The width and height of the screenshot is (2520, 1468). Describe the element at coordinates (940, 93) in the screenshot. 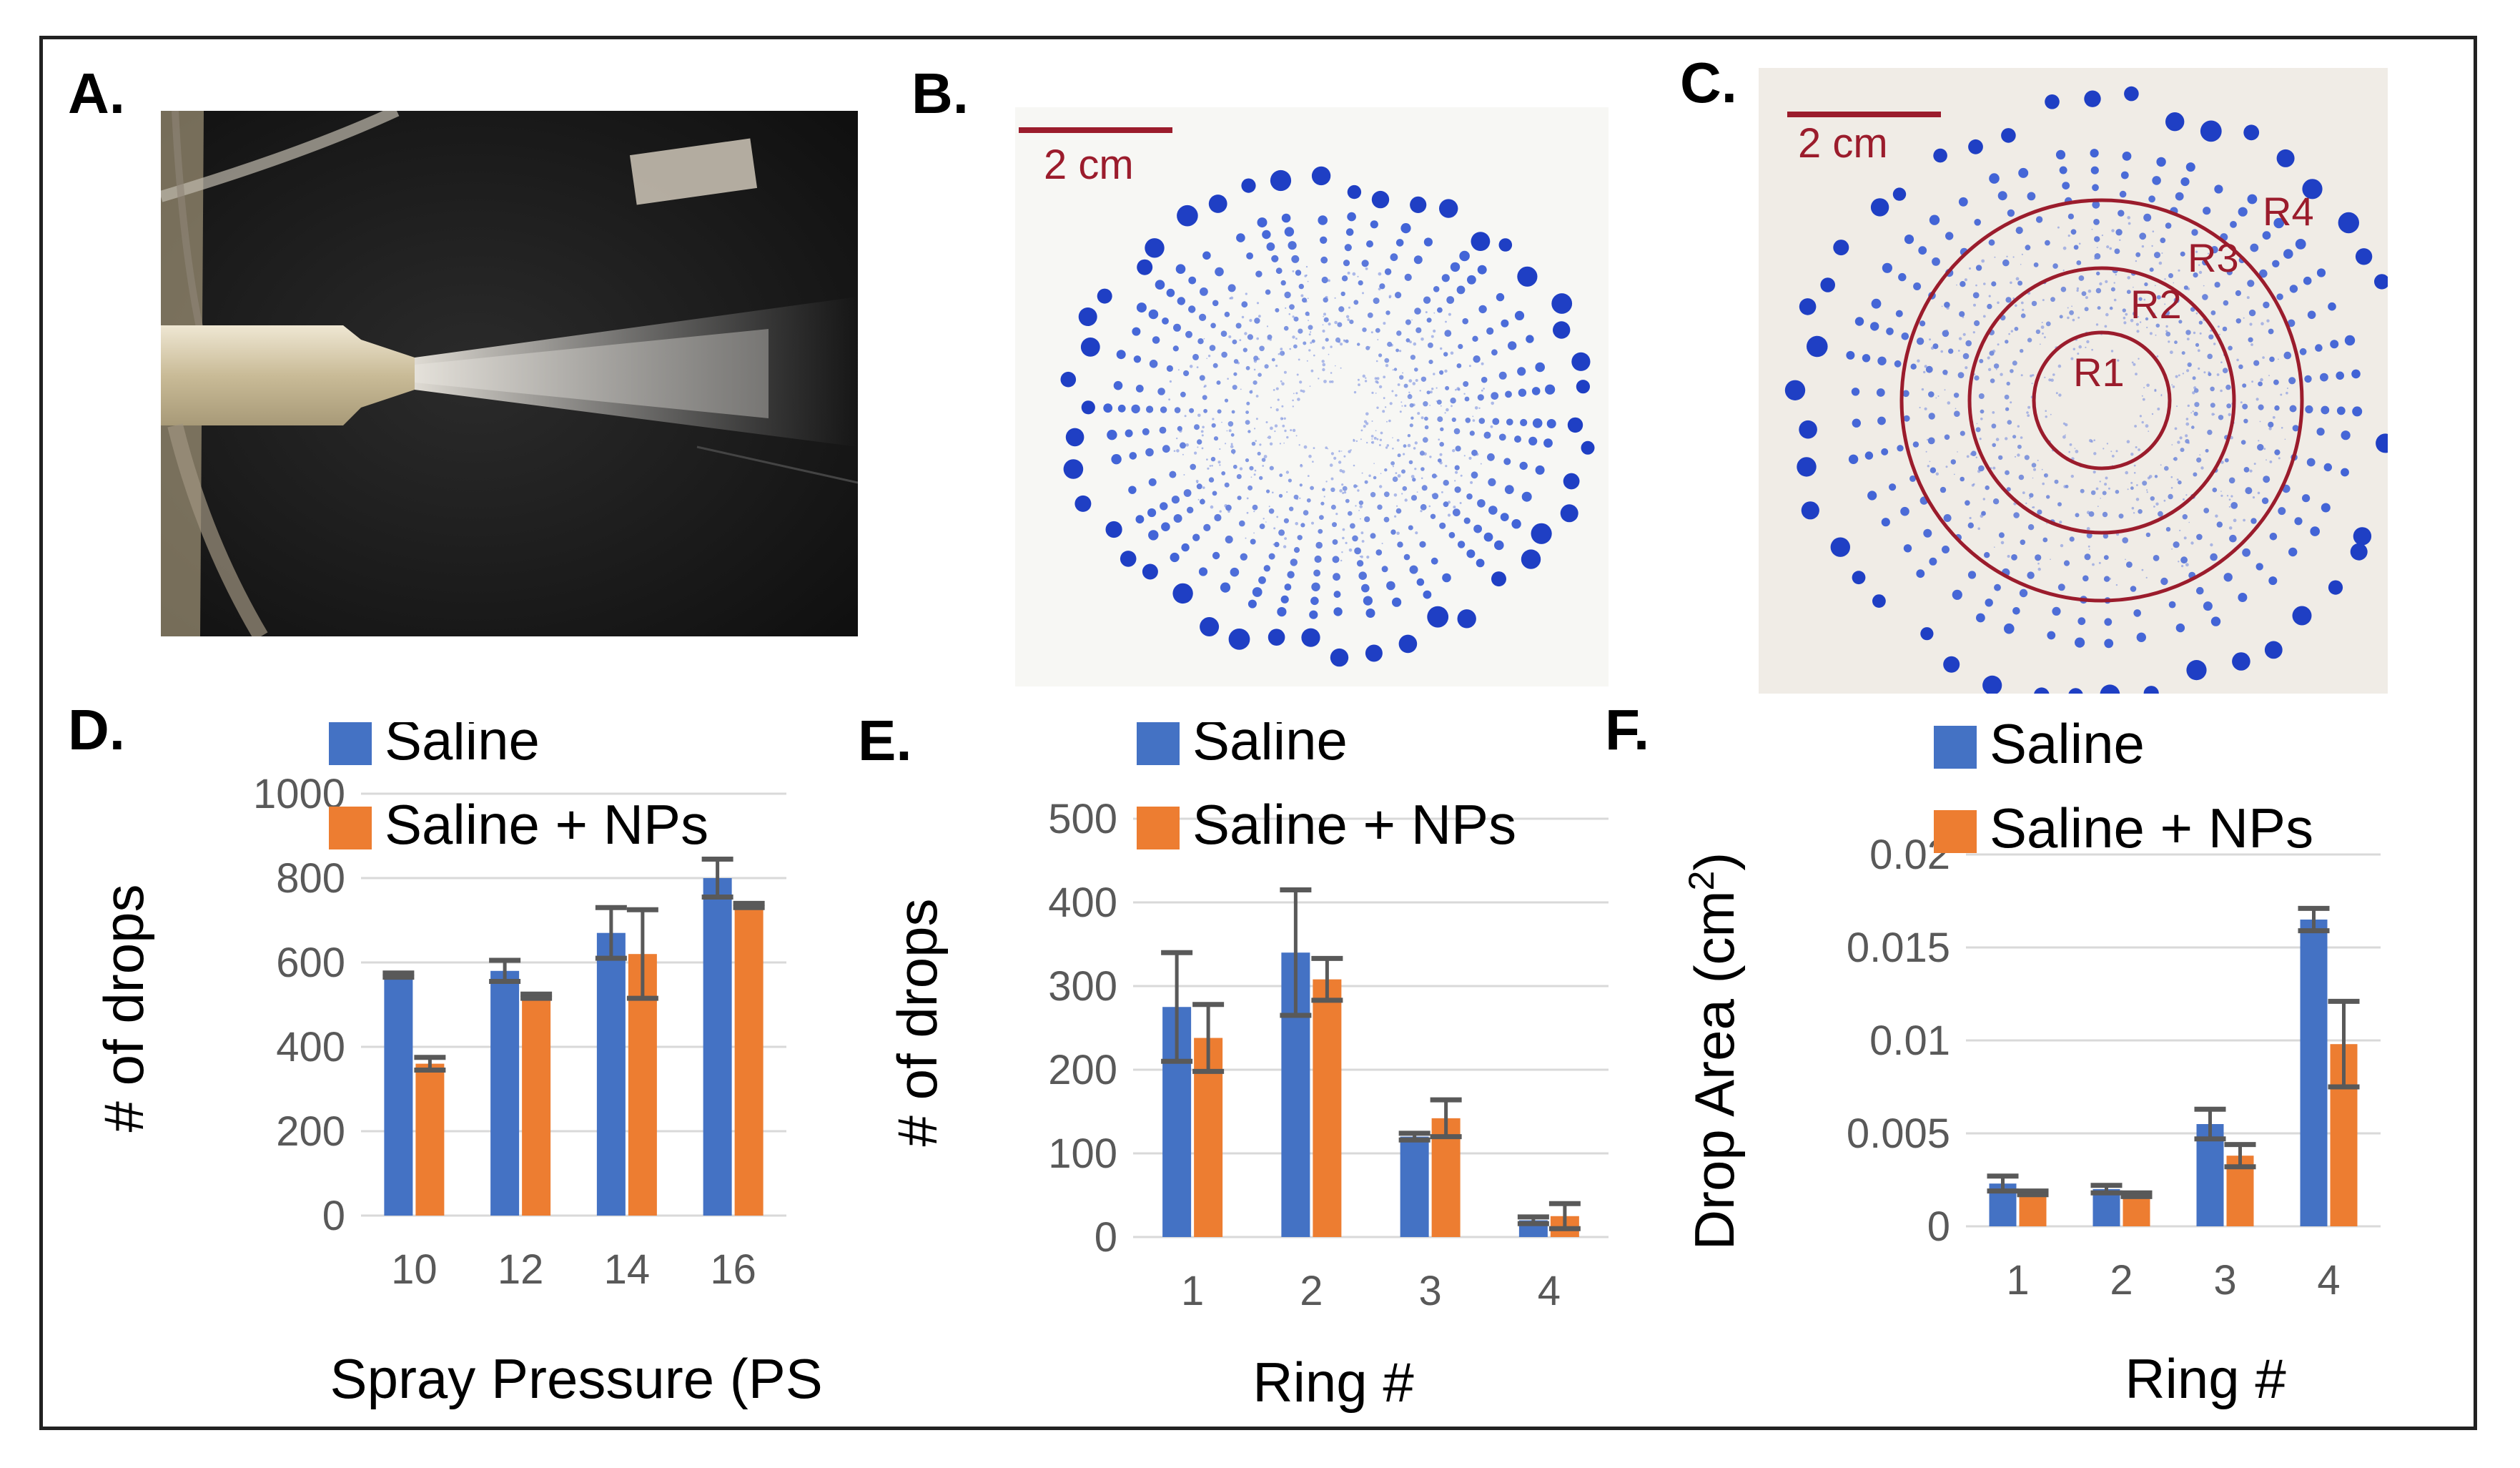

I see `panel-label-b: B.` at that location.